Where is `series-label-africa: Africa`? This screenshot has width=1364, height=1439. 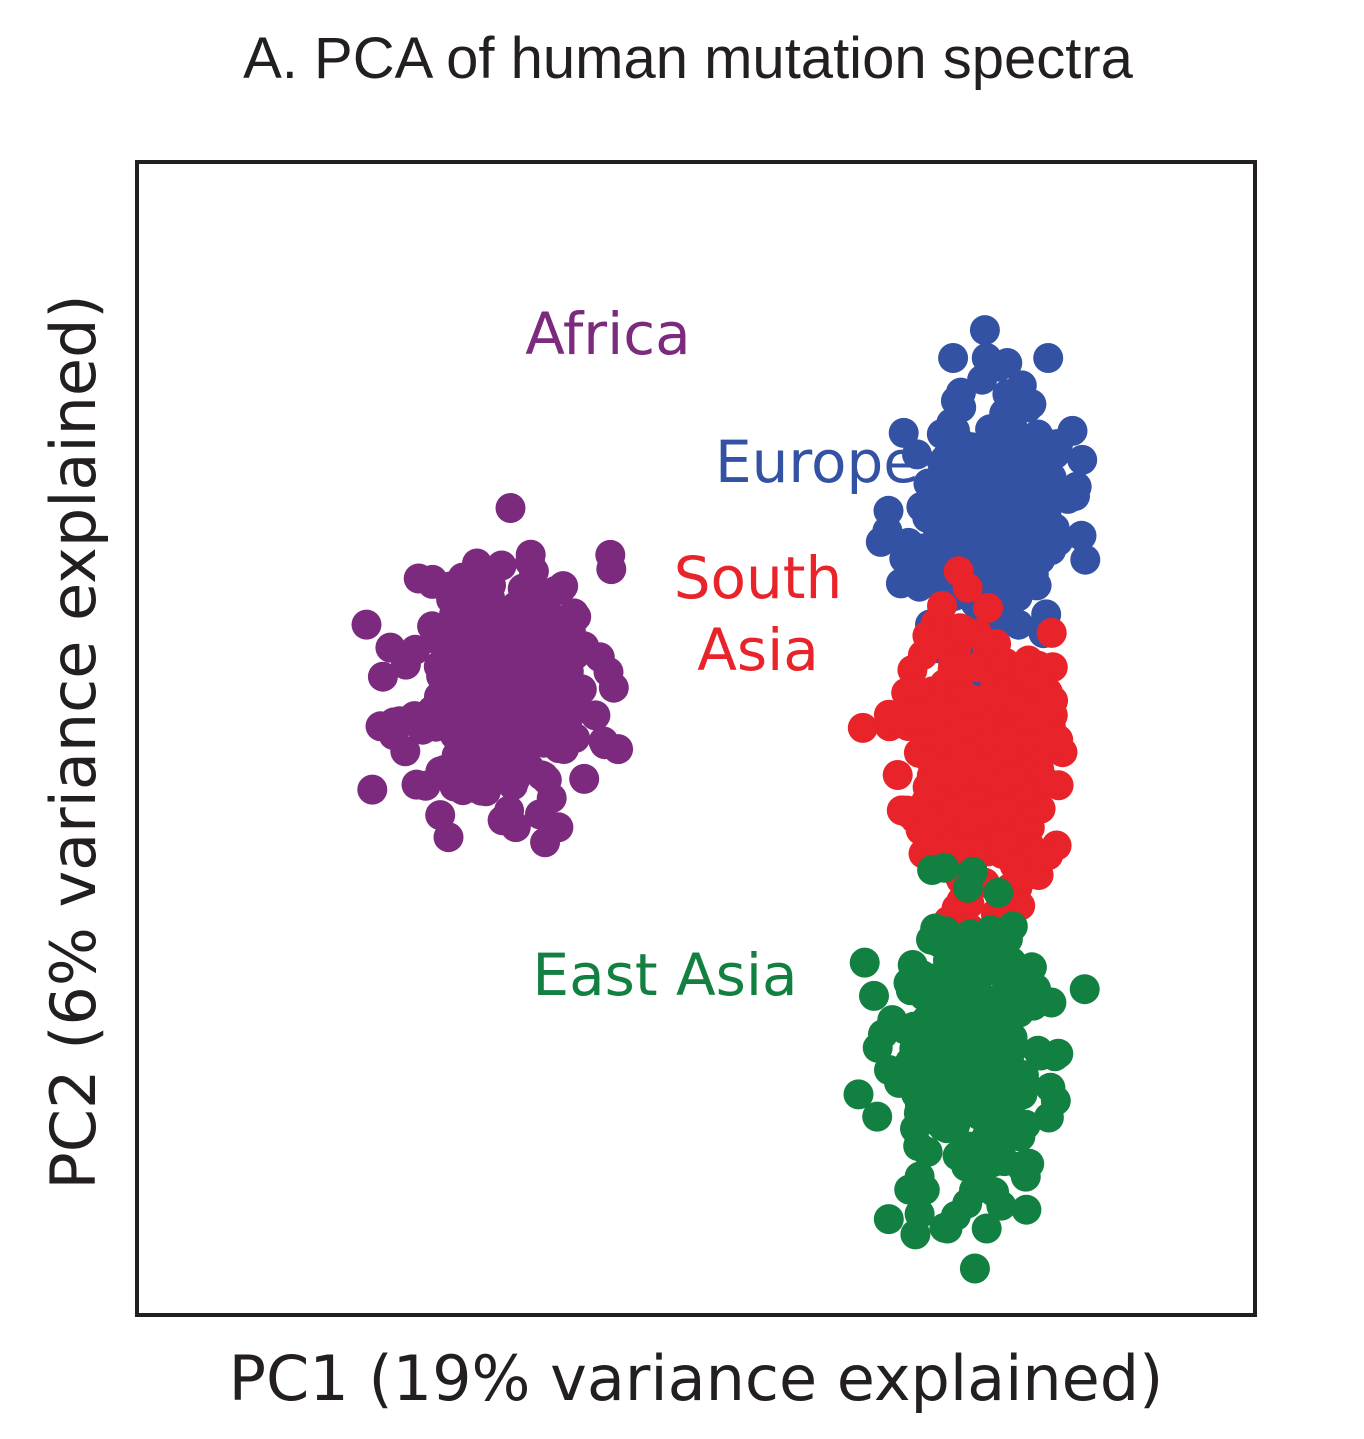
series-label-africa: Africa is located at coordinates (607, 334).